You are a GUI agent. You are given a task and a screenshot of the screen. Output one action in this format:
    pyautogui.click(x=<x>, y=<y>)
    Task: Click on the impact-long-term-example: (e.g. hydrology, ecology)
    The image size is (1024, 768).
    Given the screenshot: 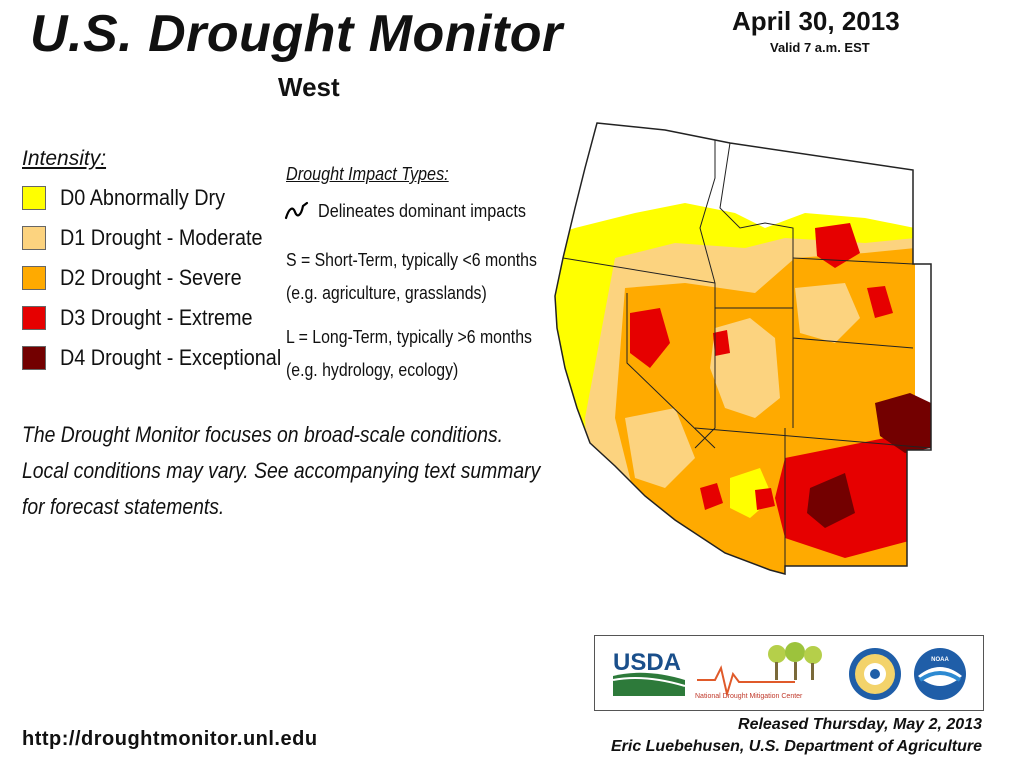 What is the action you would take?
    pyautogui.click(x=372, y=370)
    